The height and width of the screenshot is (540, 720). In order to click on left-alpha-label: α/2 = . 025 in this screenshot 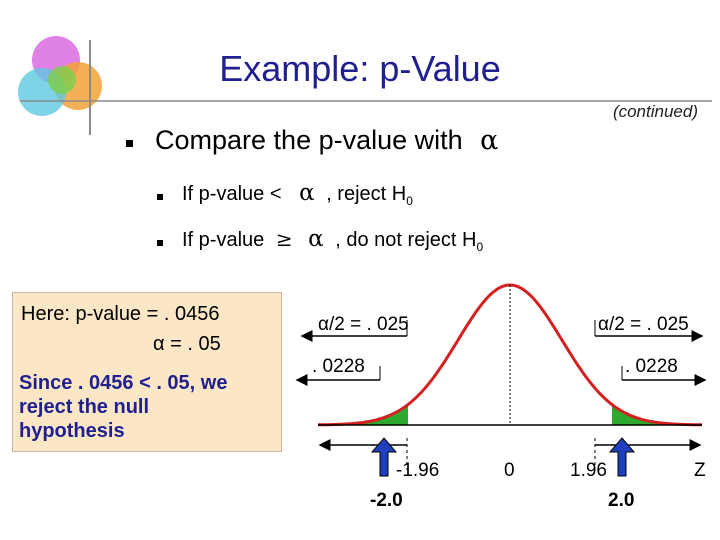, I will do `click(363, 324)`.